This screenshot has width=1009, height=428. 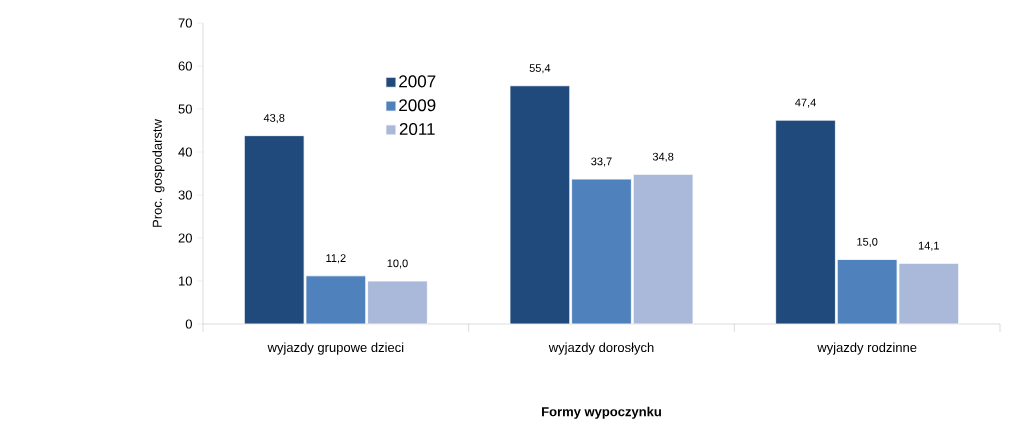 What do you see at coordinates (867, 348) in the screenshot?
I see `x-tick-label: wyjazdy rodzinne` at bounding box center [867, 348].